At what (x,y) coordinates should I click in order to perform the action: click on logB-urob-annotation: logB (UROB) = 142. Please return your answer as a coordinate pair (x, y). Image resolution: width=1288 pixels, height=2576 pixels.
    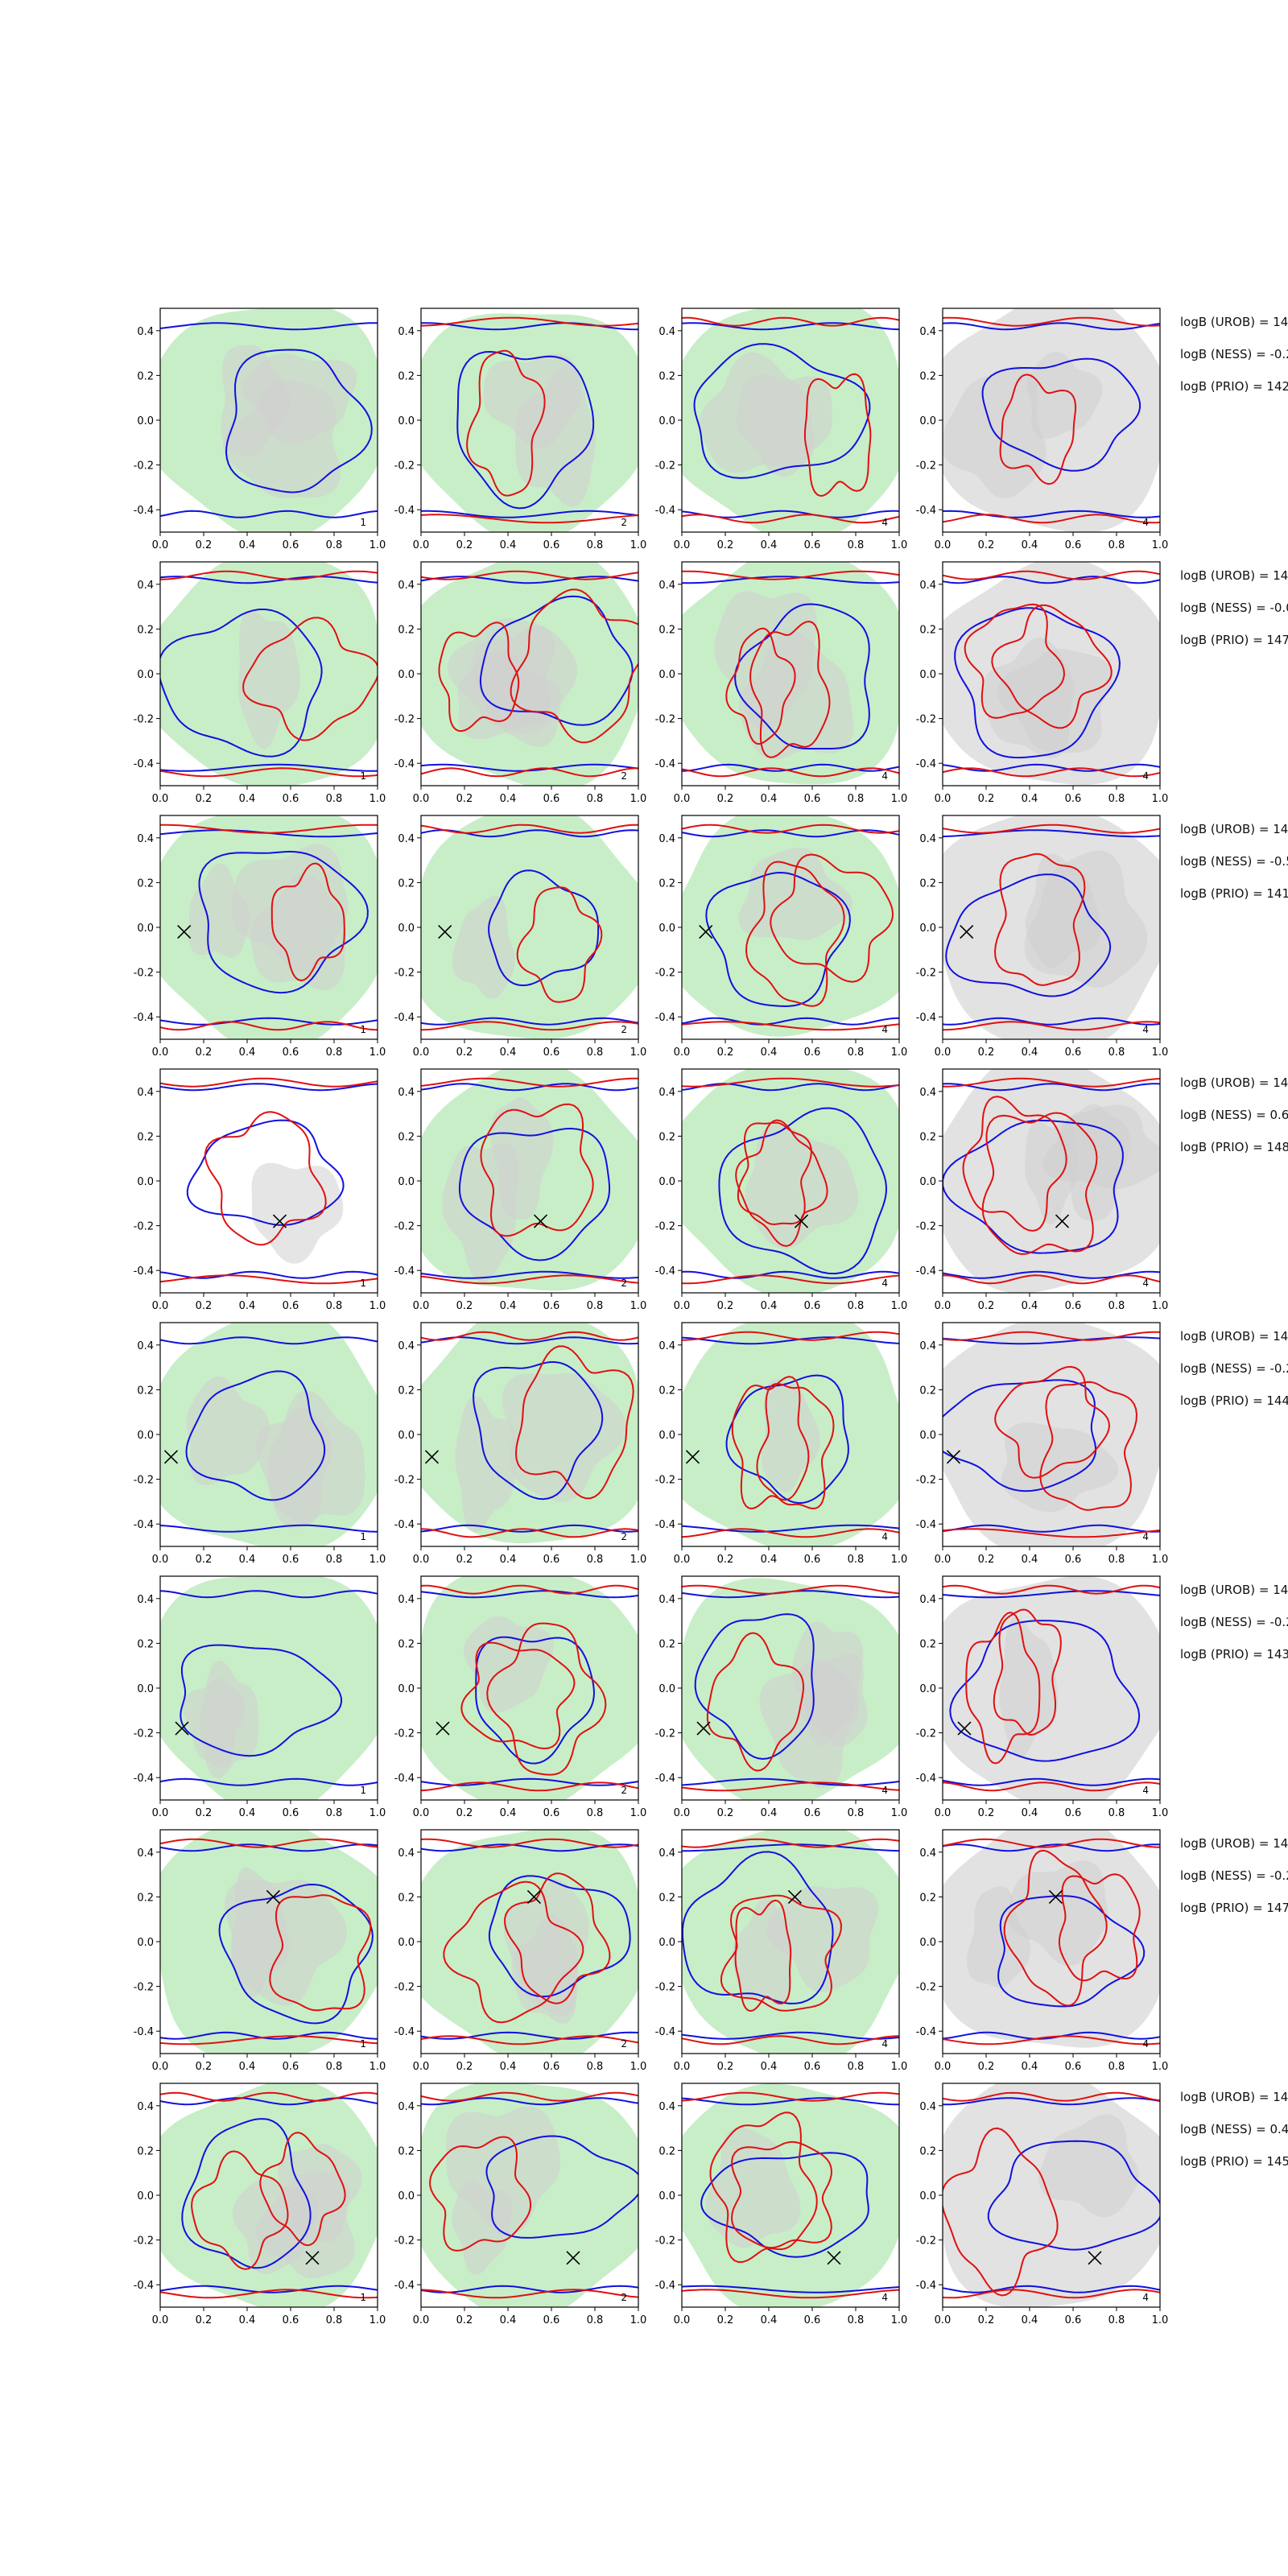
    Looking at the image, I should click on (1234, 322).